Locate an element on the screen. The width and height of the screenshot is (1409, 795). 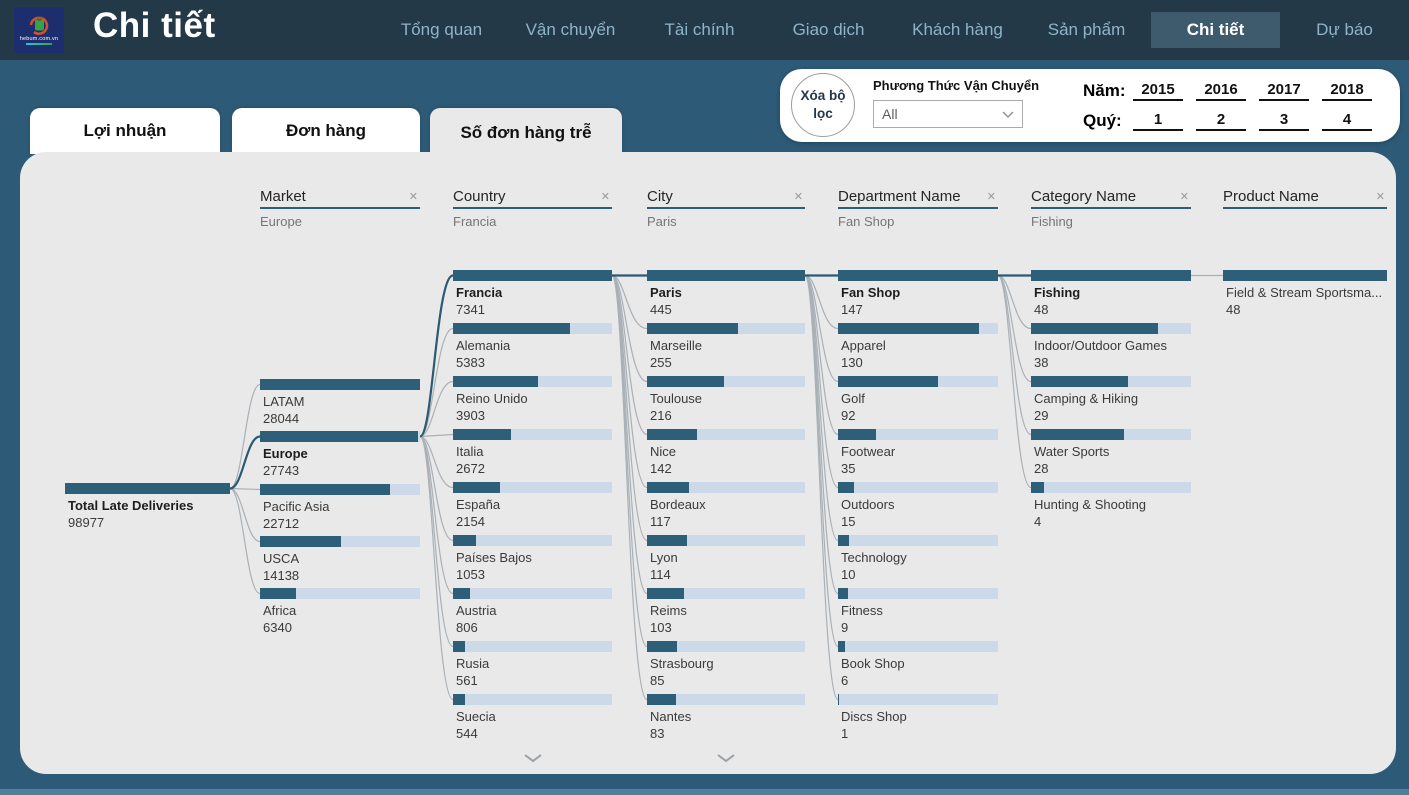
nav-item-san-pham: Sản phẩm is located at coordinates (1086, 29).